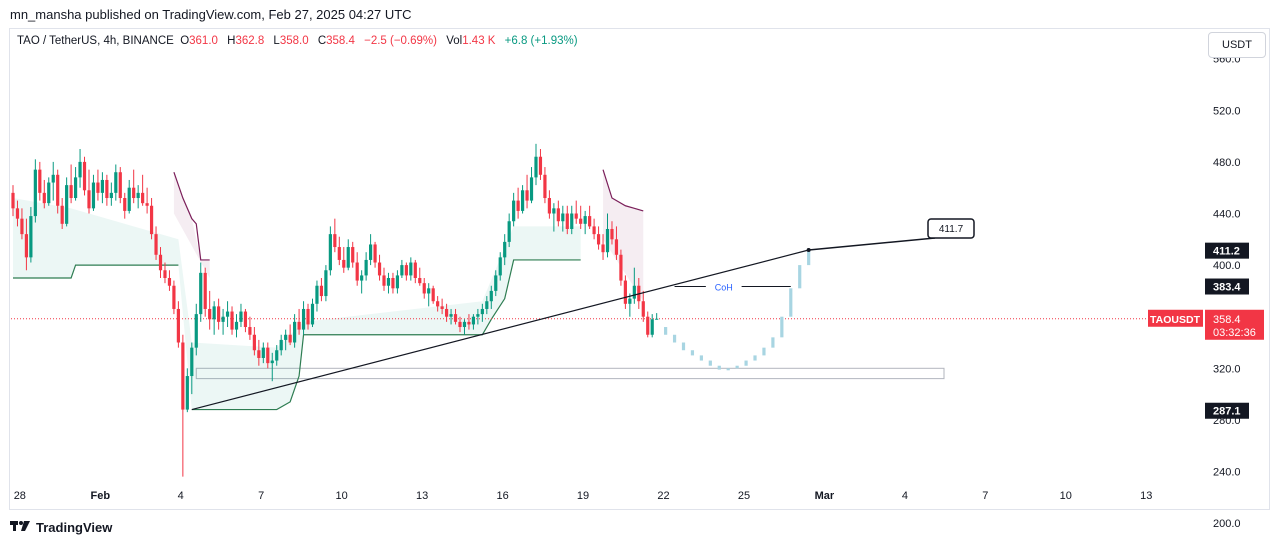  What do you see at coordinates (1227, 215) in the screenshot?
I see `y-tick-label: 440.0` at bounding box center [1227, 215].